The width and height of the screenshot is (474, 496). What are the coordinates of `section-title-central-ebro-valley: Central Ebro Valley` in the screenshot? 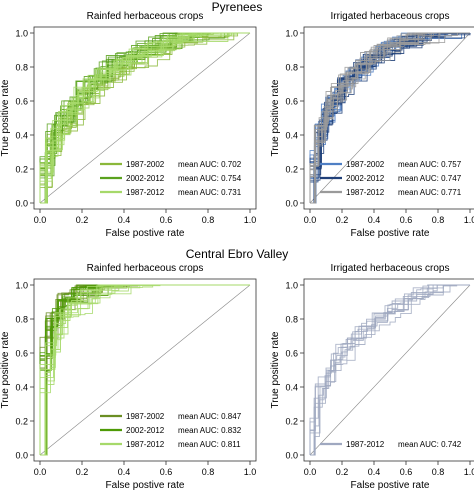 It's located at (237, 254).